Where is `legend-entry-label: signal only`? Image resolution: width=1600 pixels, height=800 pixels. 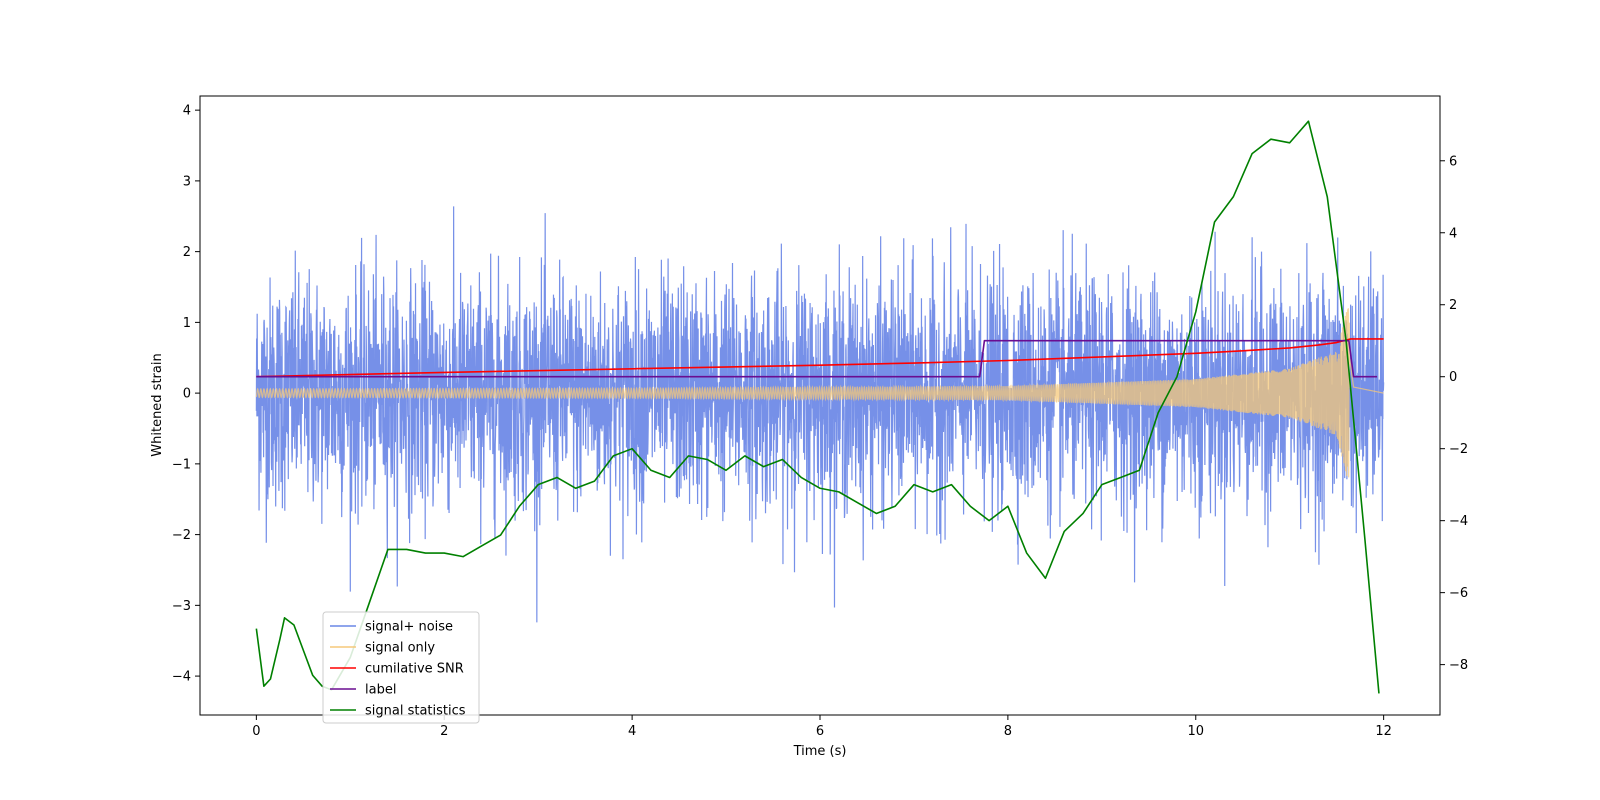 legend-entry-label: signal only is located at coordinates (400, 648).